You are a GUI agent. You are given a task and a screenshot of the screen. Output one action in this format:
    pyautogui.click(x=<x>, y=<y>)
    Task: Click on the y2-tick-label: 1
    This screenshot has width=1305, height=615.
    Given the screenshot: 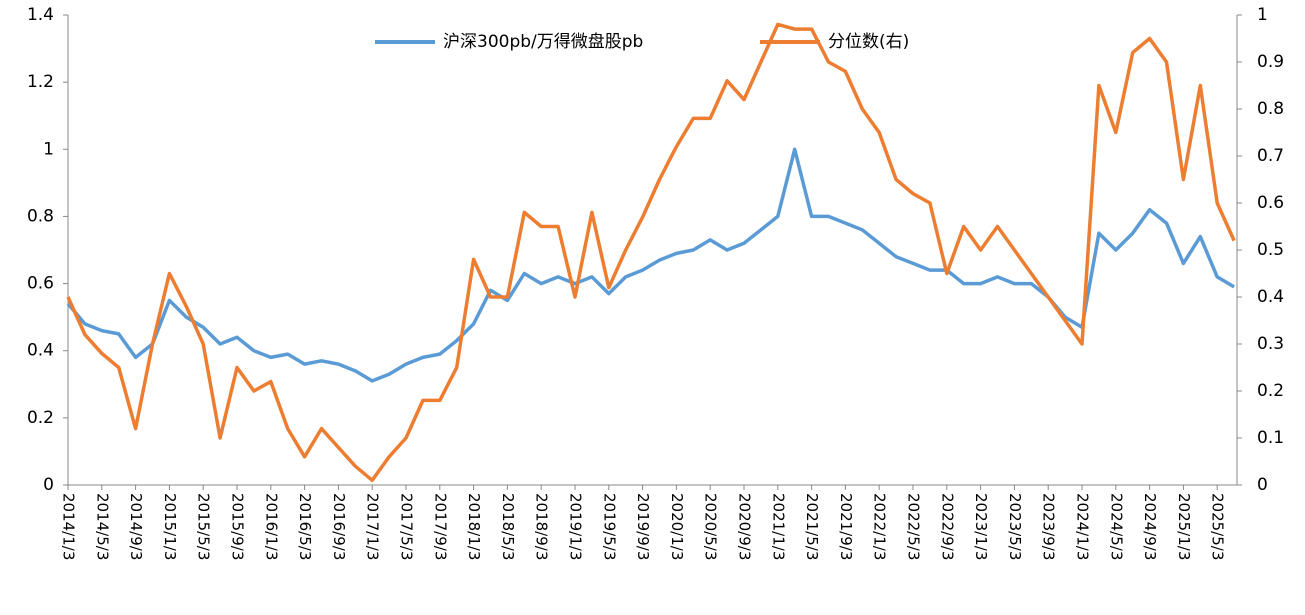 What is the action you would take?
    pyautogui.click(x=1262, y=15)
    